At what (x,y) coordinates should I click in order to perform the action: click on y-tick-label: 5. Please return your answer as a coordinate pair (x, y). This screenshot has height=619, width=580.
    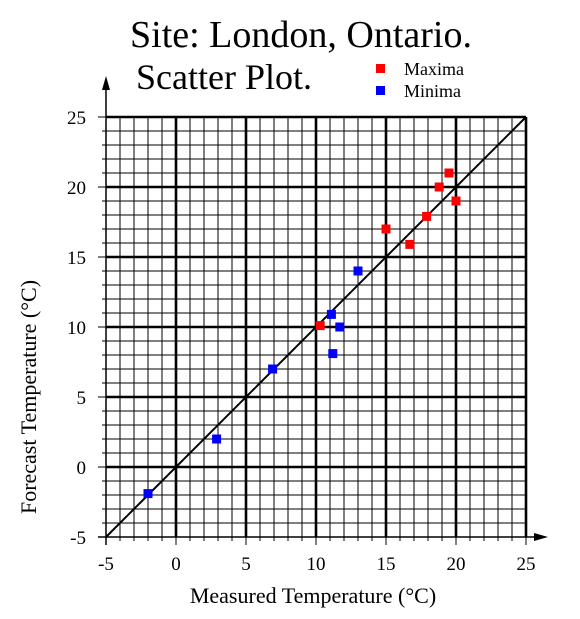
    Looking at the image, I should click on (82, 398).